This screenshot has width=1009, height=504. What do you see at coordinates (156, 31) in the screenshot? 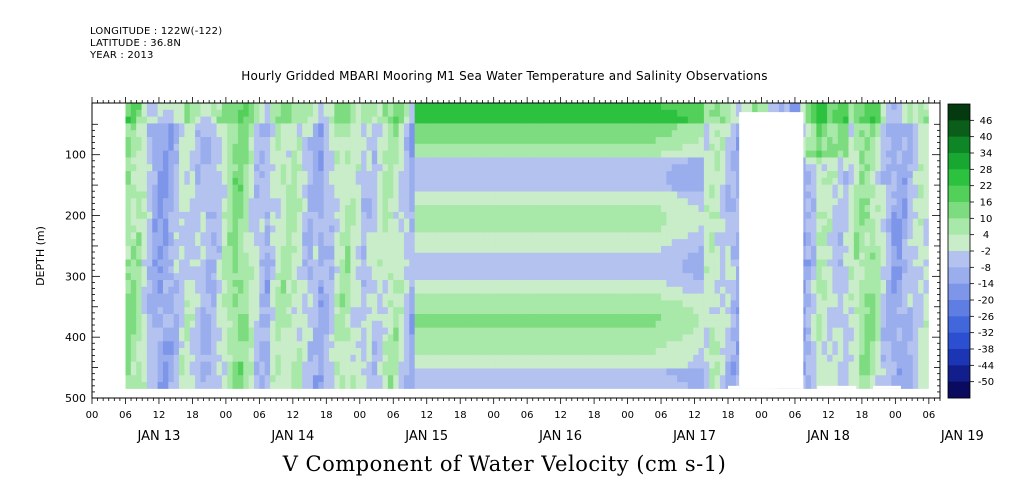
I see `longitude-label: LONGITUDE : 122W(-122)` at bounding box center [156, 31].